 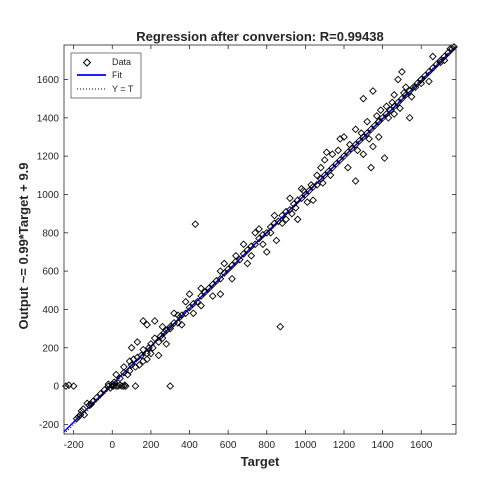 What do you see at coordinates (50, 233) in the screenshot?
I see `y-tick-label: 800` at bounding box center [50, 233].